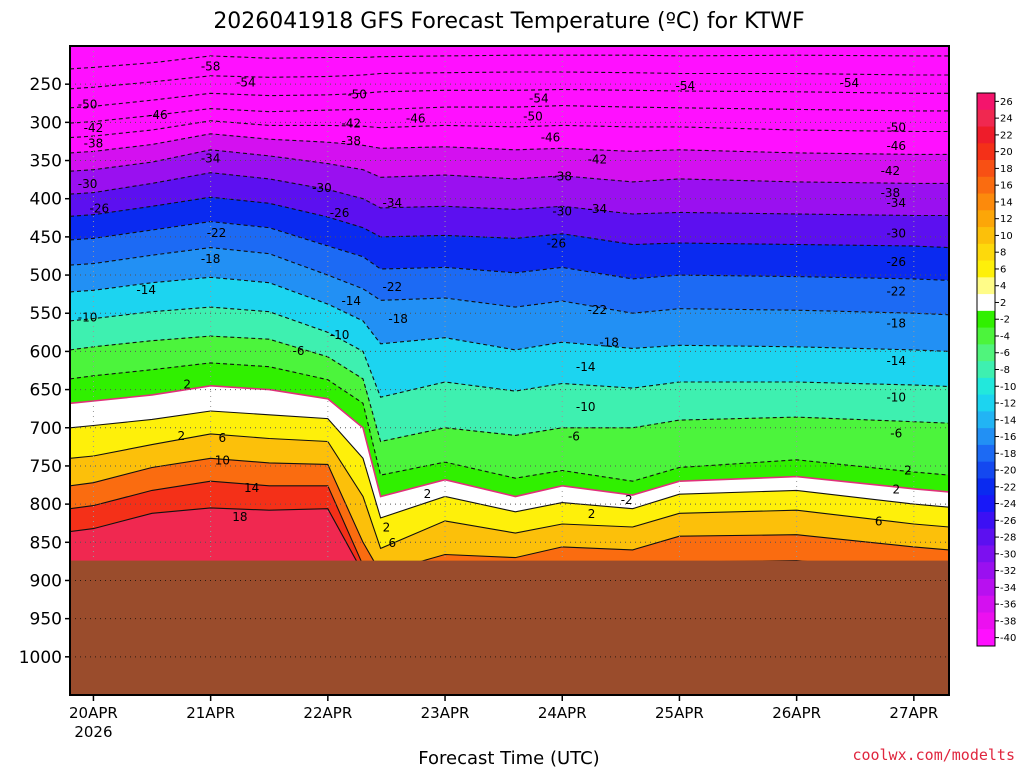 This screenshot has width=1024, height=768. Describe the element at coordinates (1005, 320) in the screenshot. I see `colorbar-label: -2` at that location.